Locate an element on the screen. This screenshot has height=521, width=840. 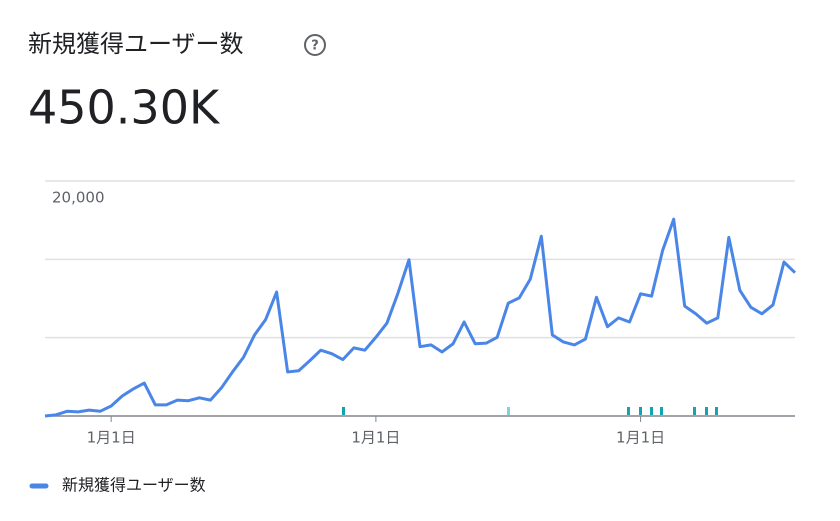
legend-label: 新規獲得ユーザー数 is located at coordinates (134, 485).